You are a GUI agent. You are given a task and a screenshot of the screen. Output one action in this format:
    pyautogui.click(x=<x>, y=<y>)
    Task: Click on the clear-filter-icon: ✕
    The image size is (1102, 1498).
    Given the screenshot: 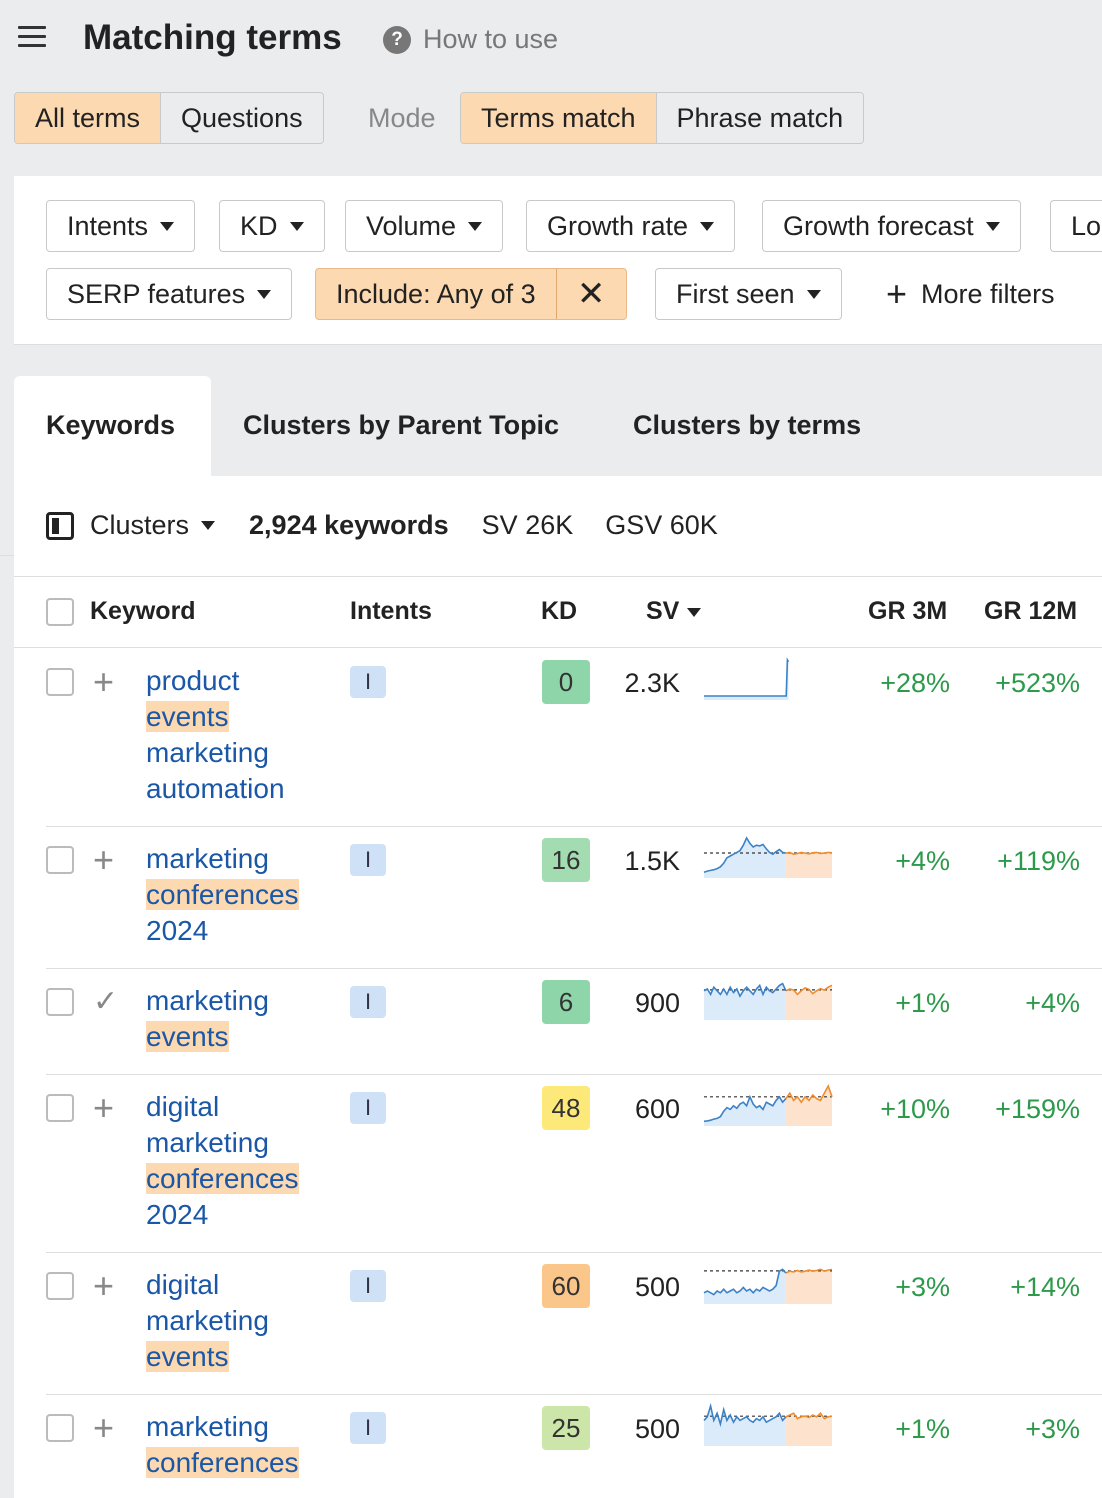 What is the action you would take?
    pyautogui.click(x=590, y=294)
    